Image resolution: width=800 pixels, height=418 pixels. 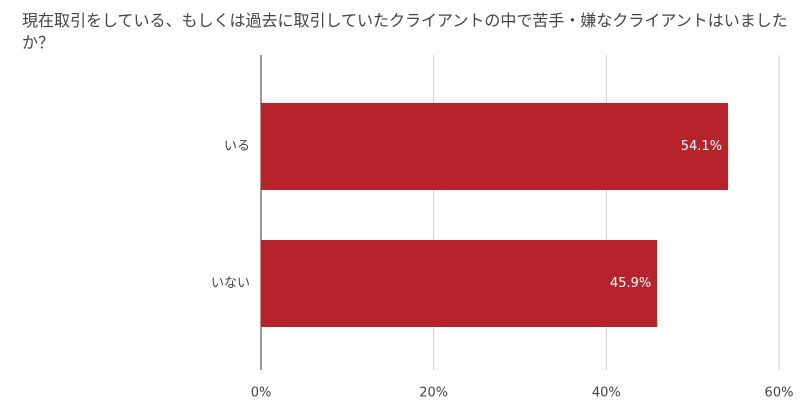 What do you see at coordinates (237, 146) in the screenshot?
I see `y-tick-label: いる` at bounding box center [237, 146].